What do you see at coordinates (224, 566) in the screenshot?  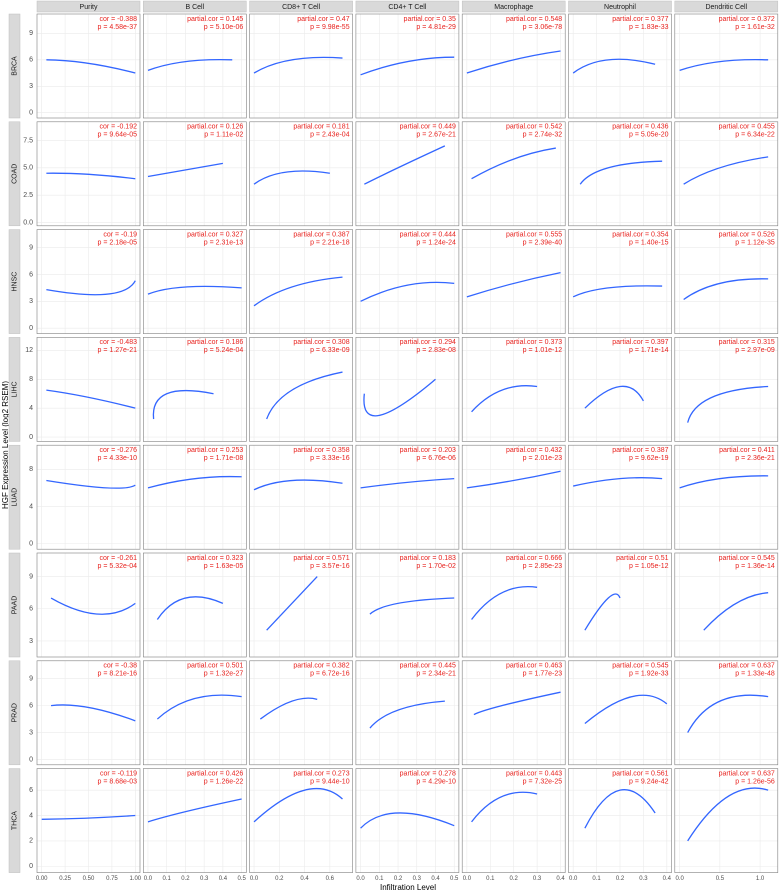 I see `p-label: p = 1.63e-05` at bounding box center [224, 566].